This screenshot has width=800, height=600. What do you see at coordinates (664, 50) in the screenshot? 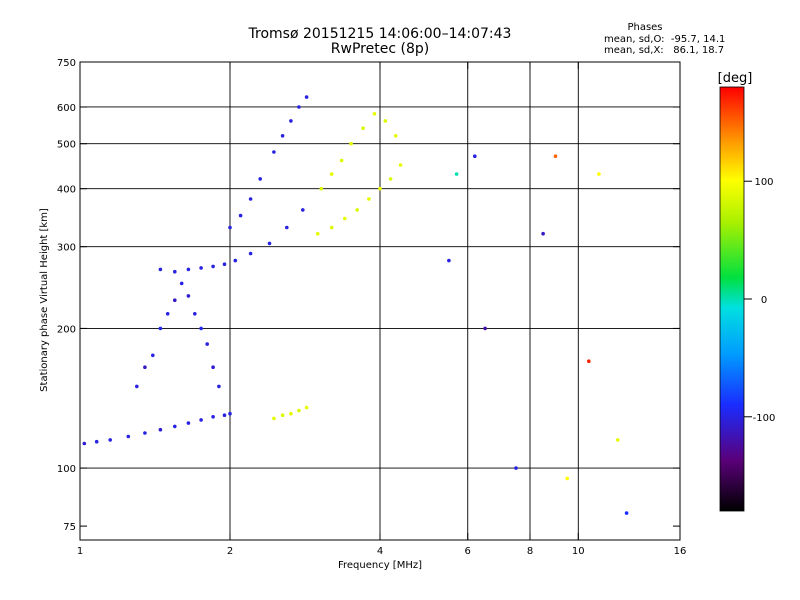
I see `phase-stat-x: mean, sd,X: 86.1, 18.7` at bounding box center [664, 50].